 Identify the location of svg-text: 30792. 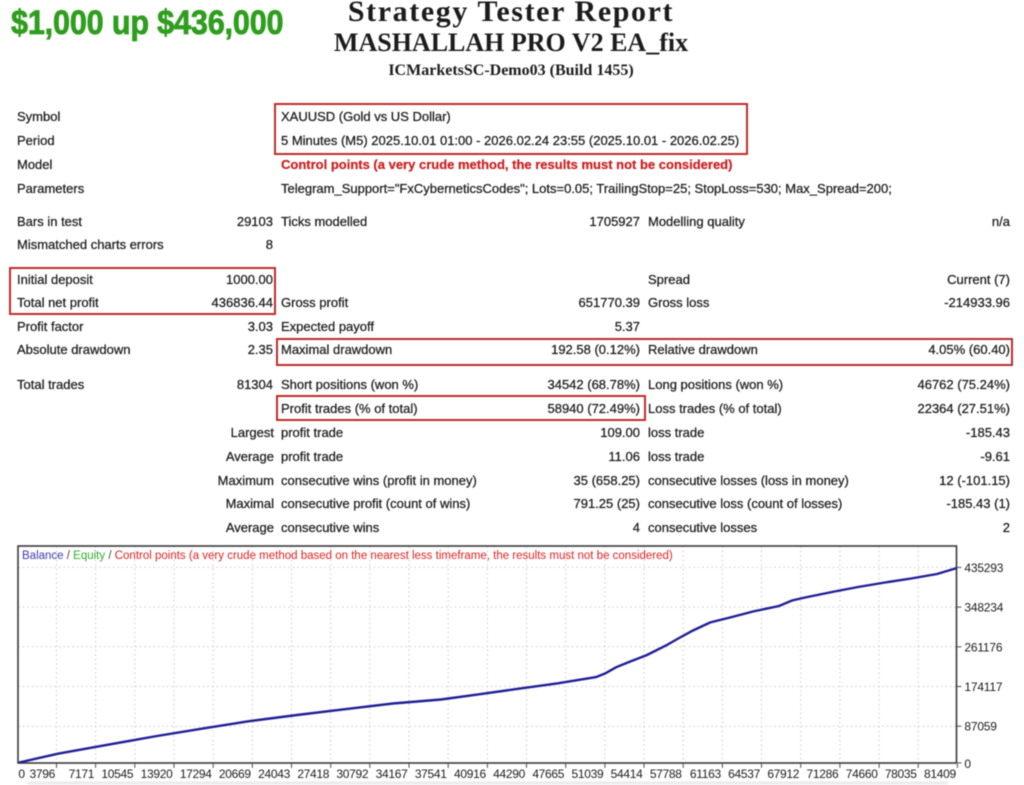
(352, 774).